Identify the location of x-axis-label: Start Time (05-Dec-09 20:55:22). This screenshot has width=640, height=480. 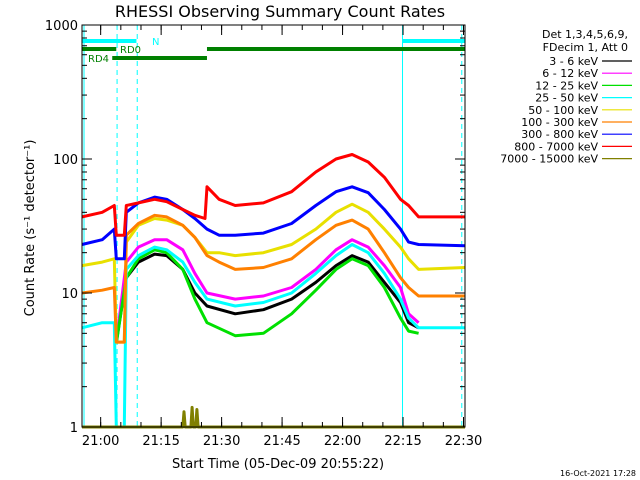
(278, 464).